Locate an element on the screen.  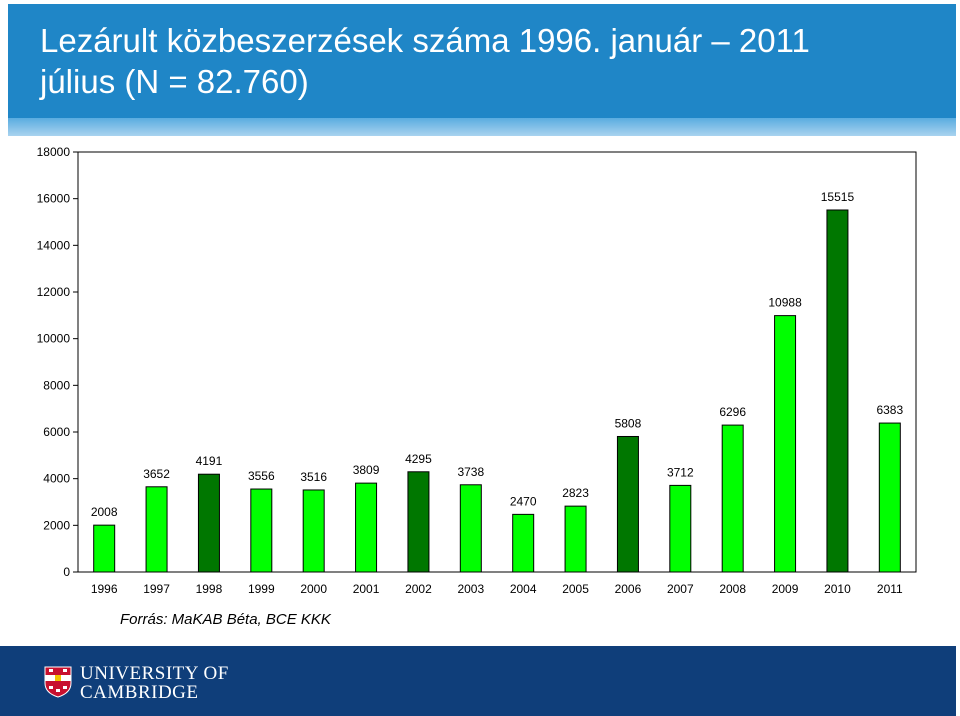
data-label: 15515 is located at coordinates (838, 197).